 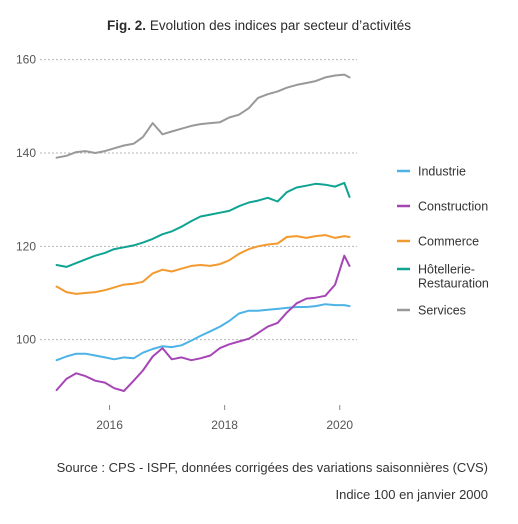 I want to click on y-tick-label: 120, so click(x=26, y=246).